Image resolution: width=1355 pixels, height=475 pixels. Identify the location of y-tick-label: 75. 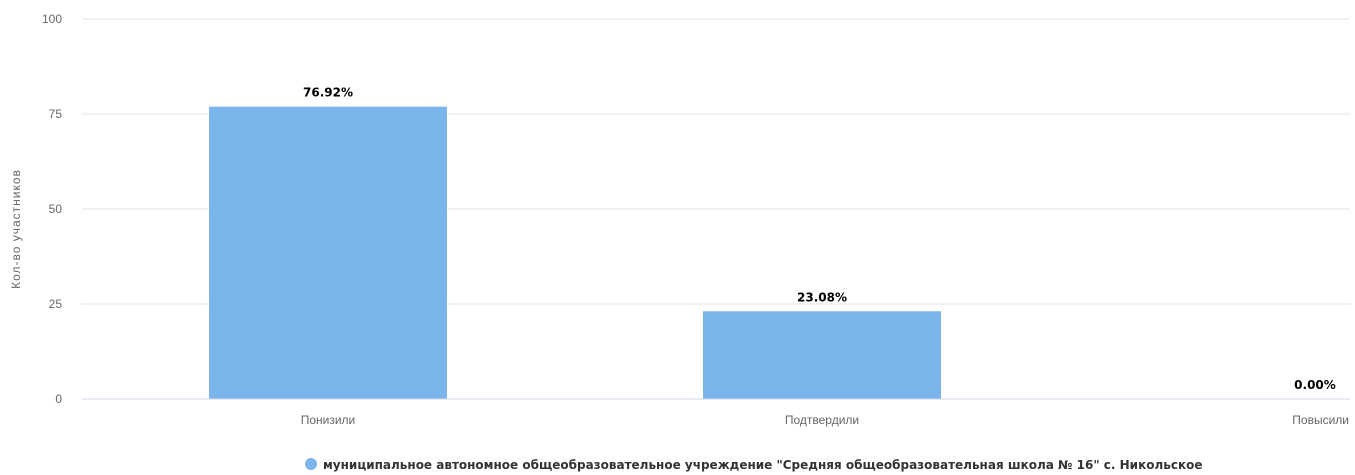
(56, 114).